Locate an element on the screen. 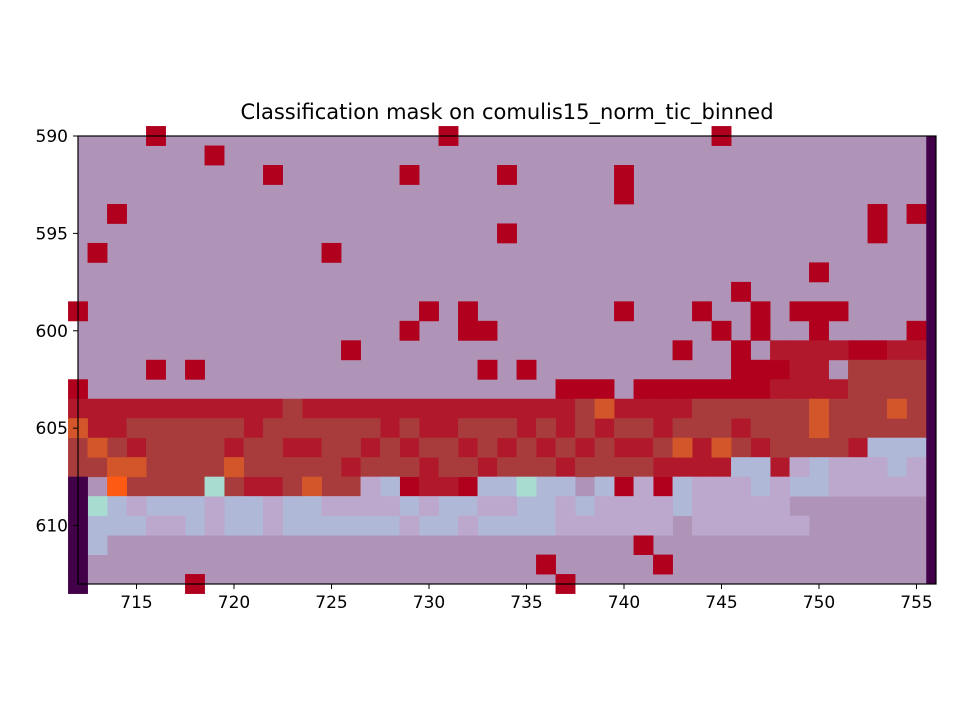  y-tick-label: 610 is located at coordinates (52, 527).